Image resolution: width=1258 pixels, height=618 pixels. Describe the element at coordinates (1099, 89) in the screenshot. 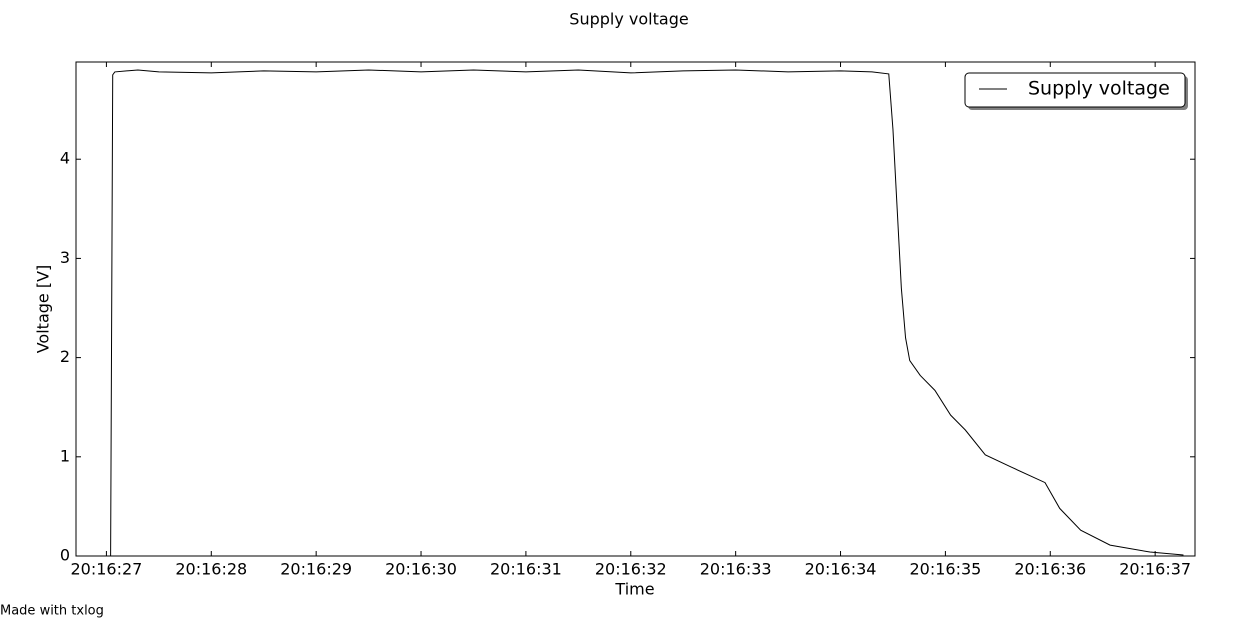

I see `legend-label: Supply voltage` at that location.